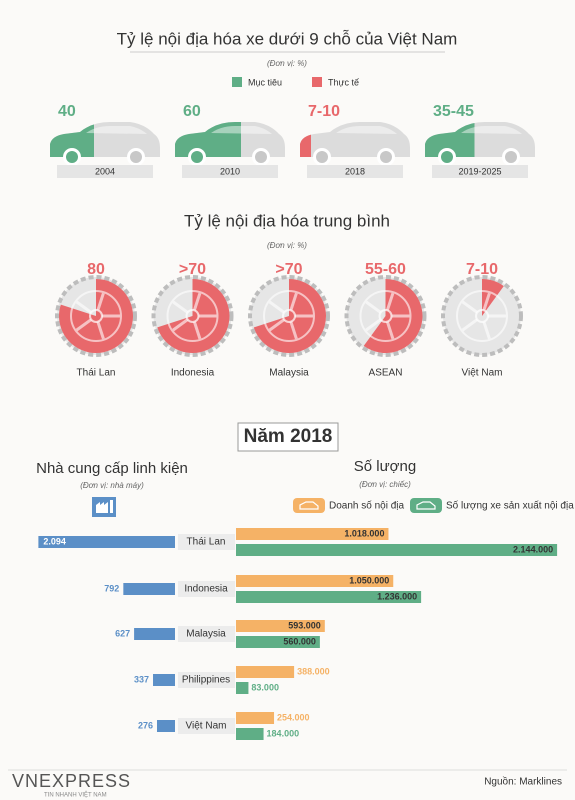 The width and height of the screenshot is (575, 800). What do you see at coordinates (96, 373) in the screenshot?
I see `x-tick-label: Thái Lan` at bounding box center [96, 373].